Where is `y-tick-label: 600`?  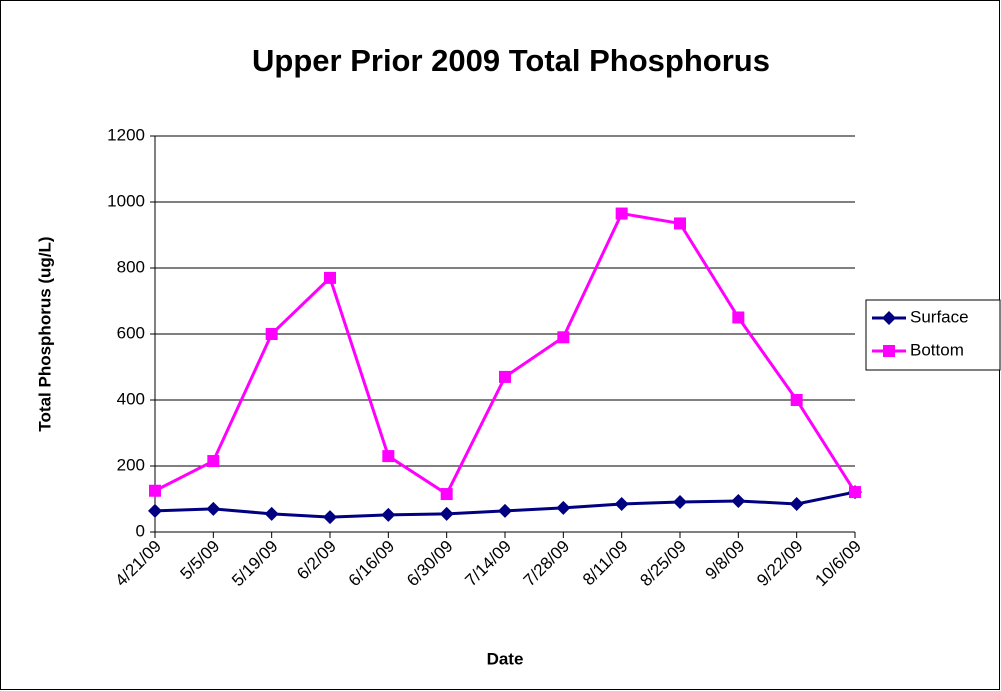 y-tick-label: 600 is located at coordinates (131, 332).